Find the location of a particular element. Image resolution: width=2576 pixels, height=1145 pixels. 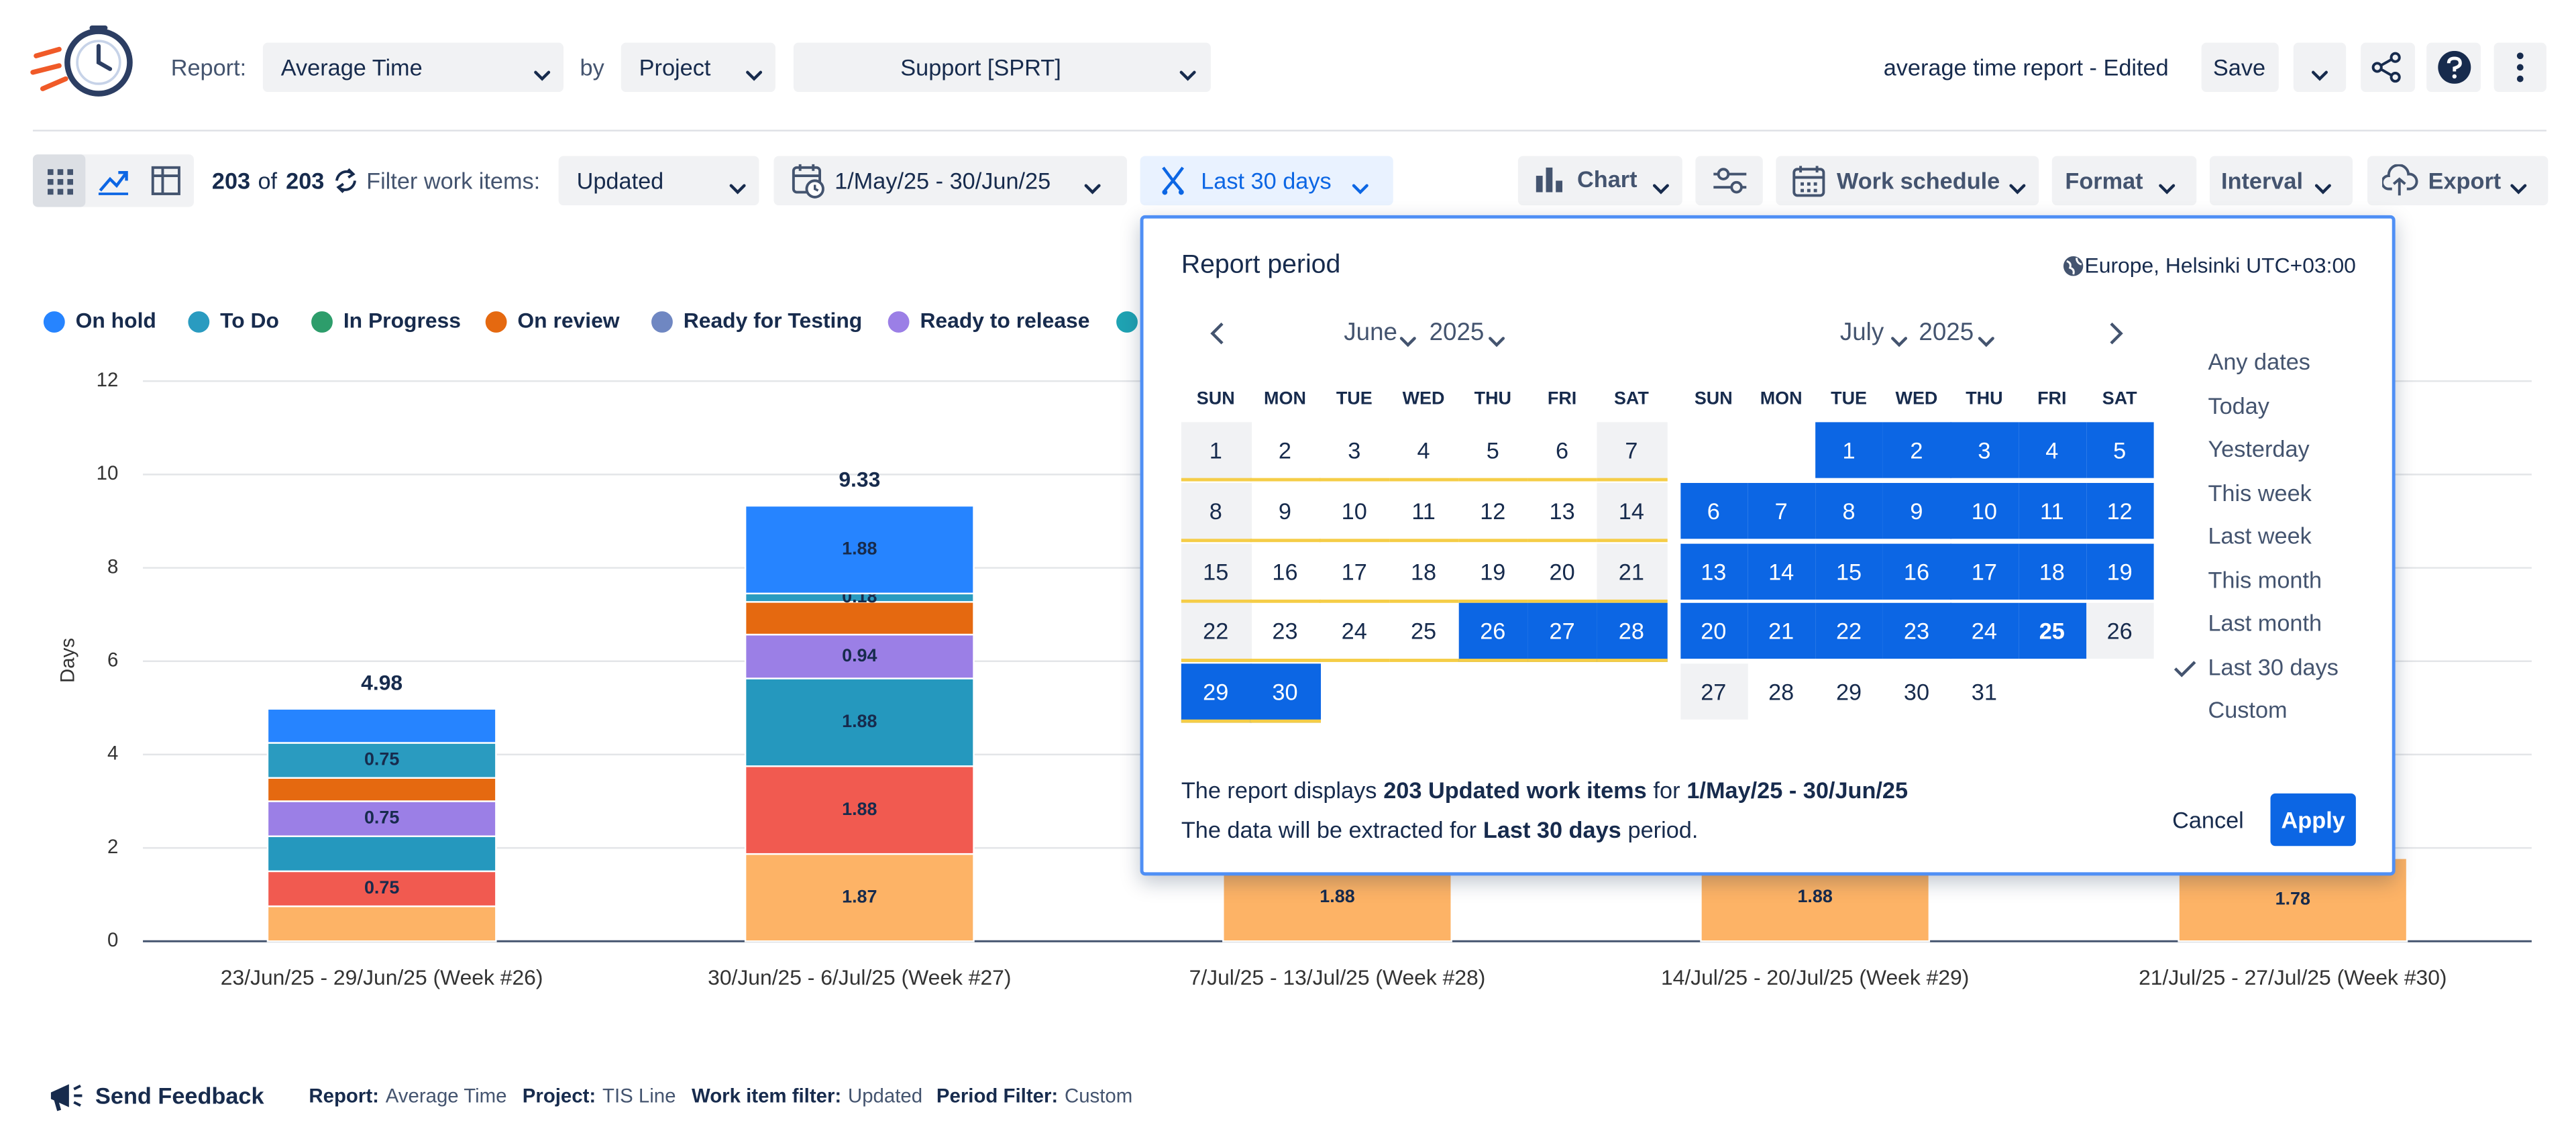

format-select is located at coordinates (2124, 181).